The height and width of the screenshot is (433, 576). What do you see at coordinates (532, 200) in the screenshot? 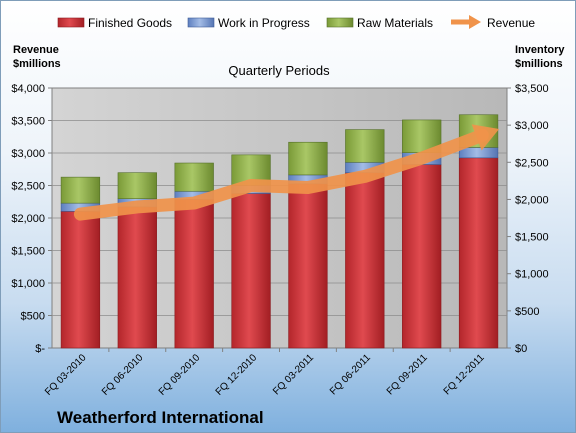
I see `right-tick-label: $2,000` at bounding box center [532, 200].